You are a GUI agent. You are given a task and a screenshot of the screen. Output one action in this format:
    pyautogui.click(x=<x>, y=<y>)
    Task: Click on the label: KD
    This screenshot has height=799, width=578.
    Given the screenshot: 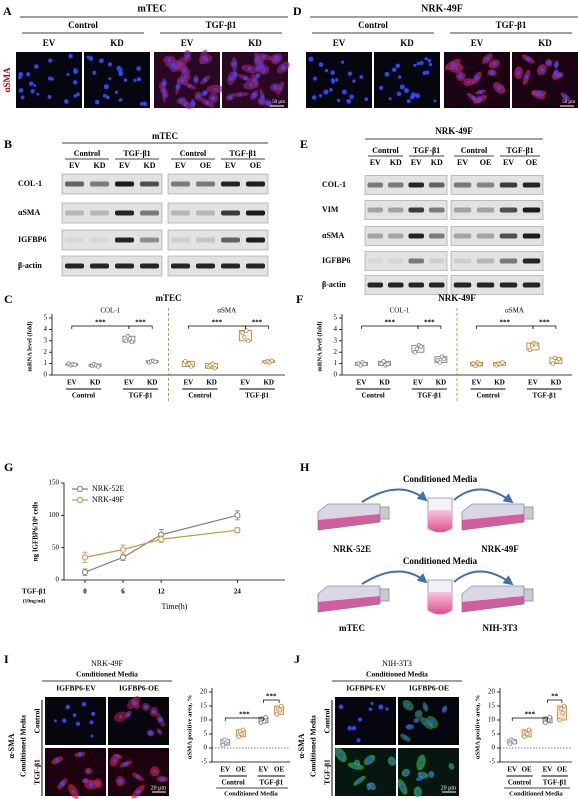 What is the action you would take?
    pyautogui.click(x=437, y=162)
    